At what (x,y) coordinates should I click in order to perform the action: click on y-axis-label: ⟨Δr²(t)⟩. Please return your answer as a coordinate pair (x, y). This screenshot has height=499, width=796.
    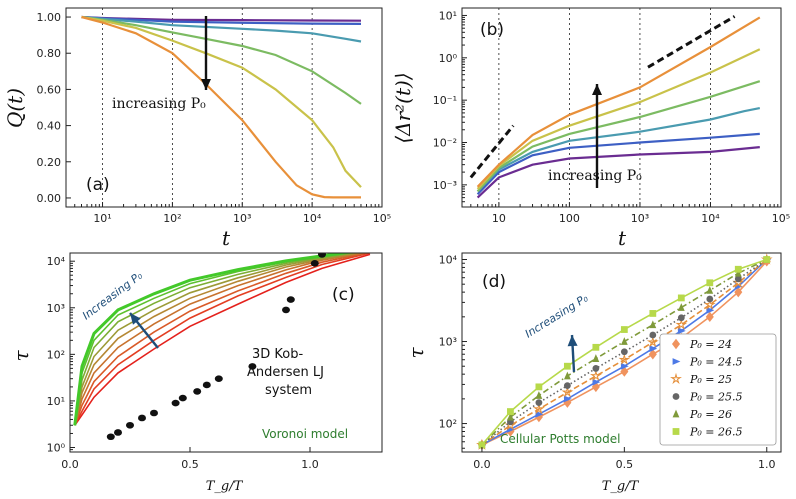
    Looking at the image, I should click on (403, 107).